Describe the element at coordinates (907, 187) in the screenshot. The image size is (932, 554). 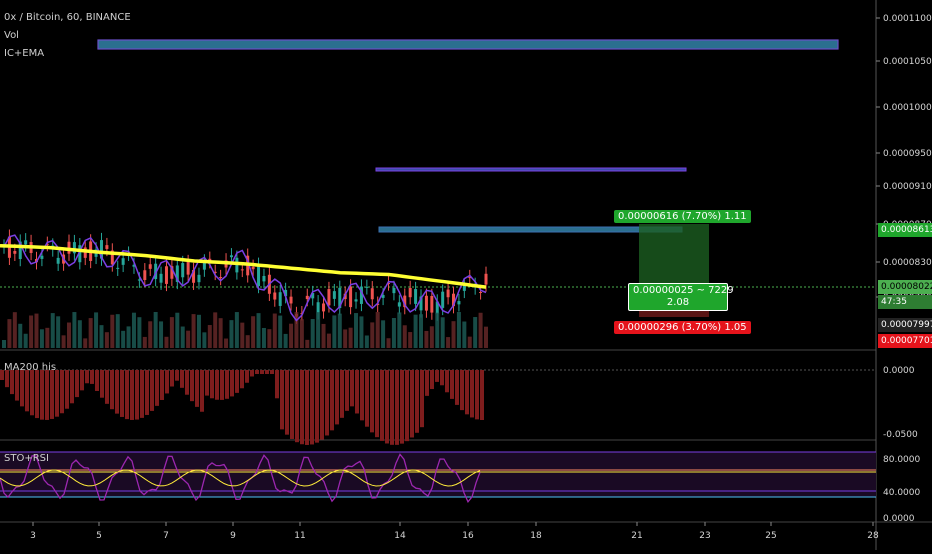
I see `price-tick-label: 0.00009100` at that location.